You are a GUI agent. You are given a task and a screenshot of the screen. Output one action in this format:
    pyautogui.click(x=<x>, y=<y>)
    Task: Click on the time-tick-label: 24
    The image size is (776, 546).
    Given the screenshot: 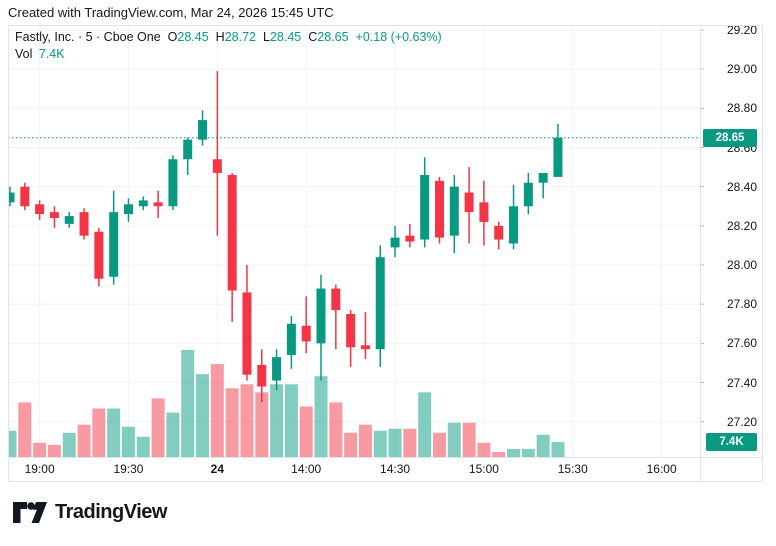 What is the action you would take?
    pyautogui.click(x=217, y=469)
    